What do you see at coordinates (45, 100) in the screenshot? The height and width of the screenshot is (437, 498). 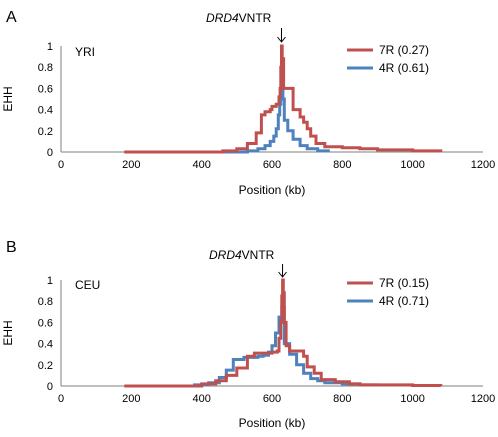 I see `y-ticks-a: 0 0.2 0.4 0.6 0.8 1` at bounding box center [45, 100].